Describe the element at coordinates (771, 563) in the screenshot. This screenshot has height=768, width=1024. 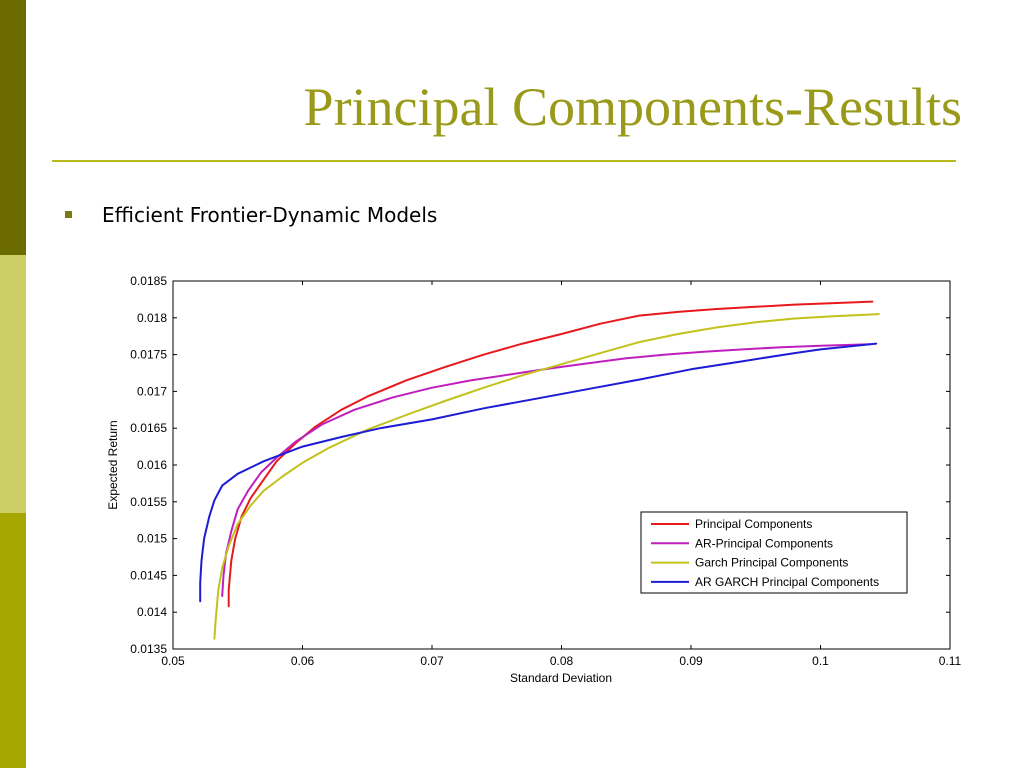
I see `legend-label-3: Garch Principal Components` at that location.